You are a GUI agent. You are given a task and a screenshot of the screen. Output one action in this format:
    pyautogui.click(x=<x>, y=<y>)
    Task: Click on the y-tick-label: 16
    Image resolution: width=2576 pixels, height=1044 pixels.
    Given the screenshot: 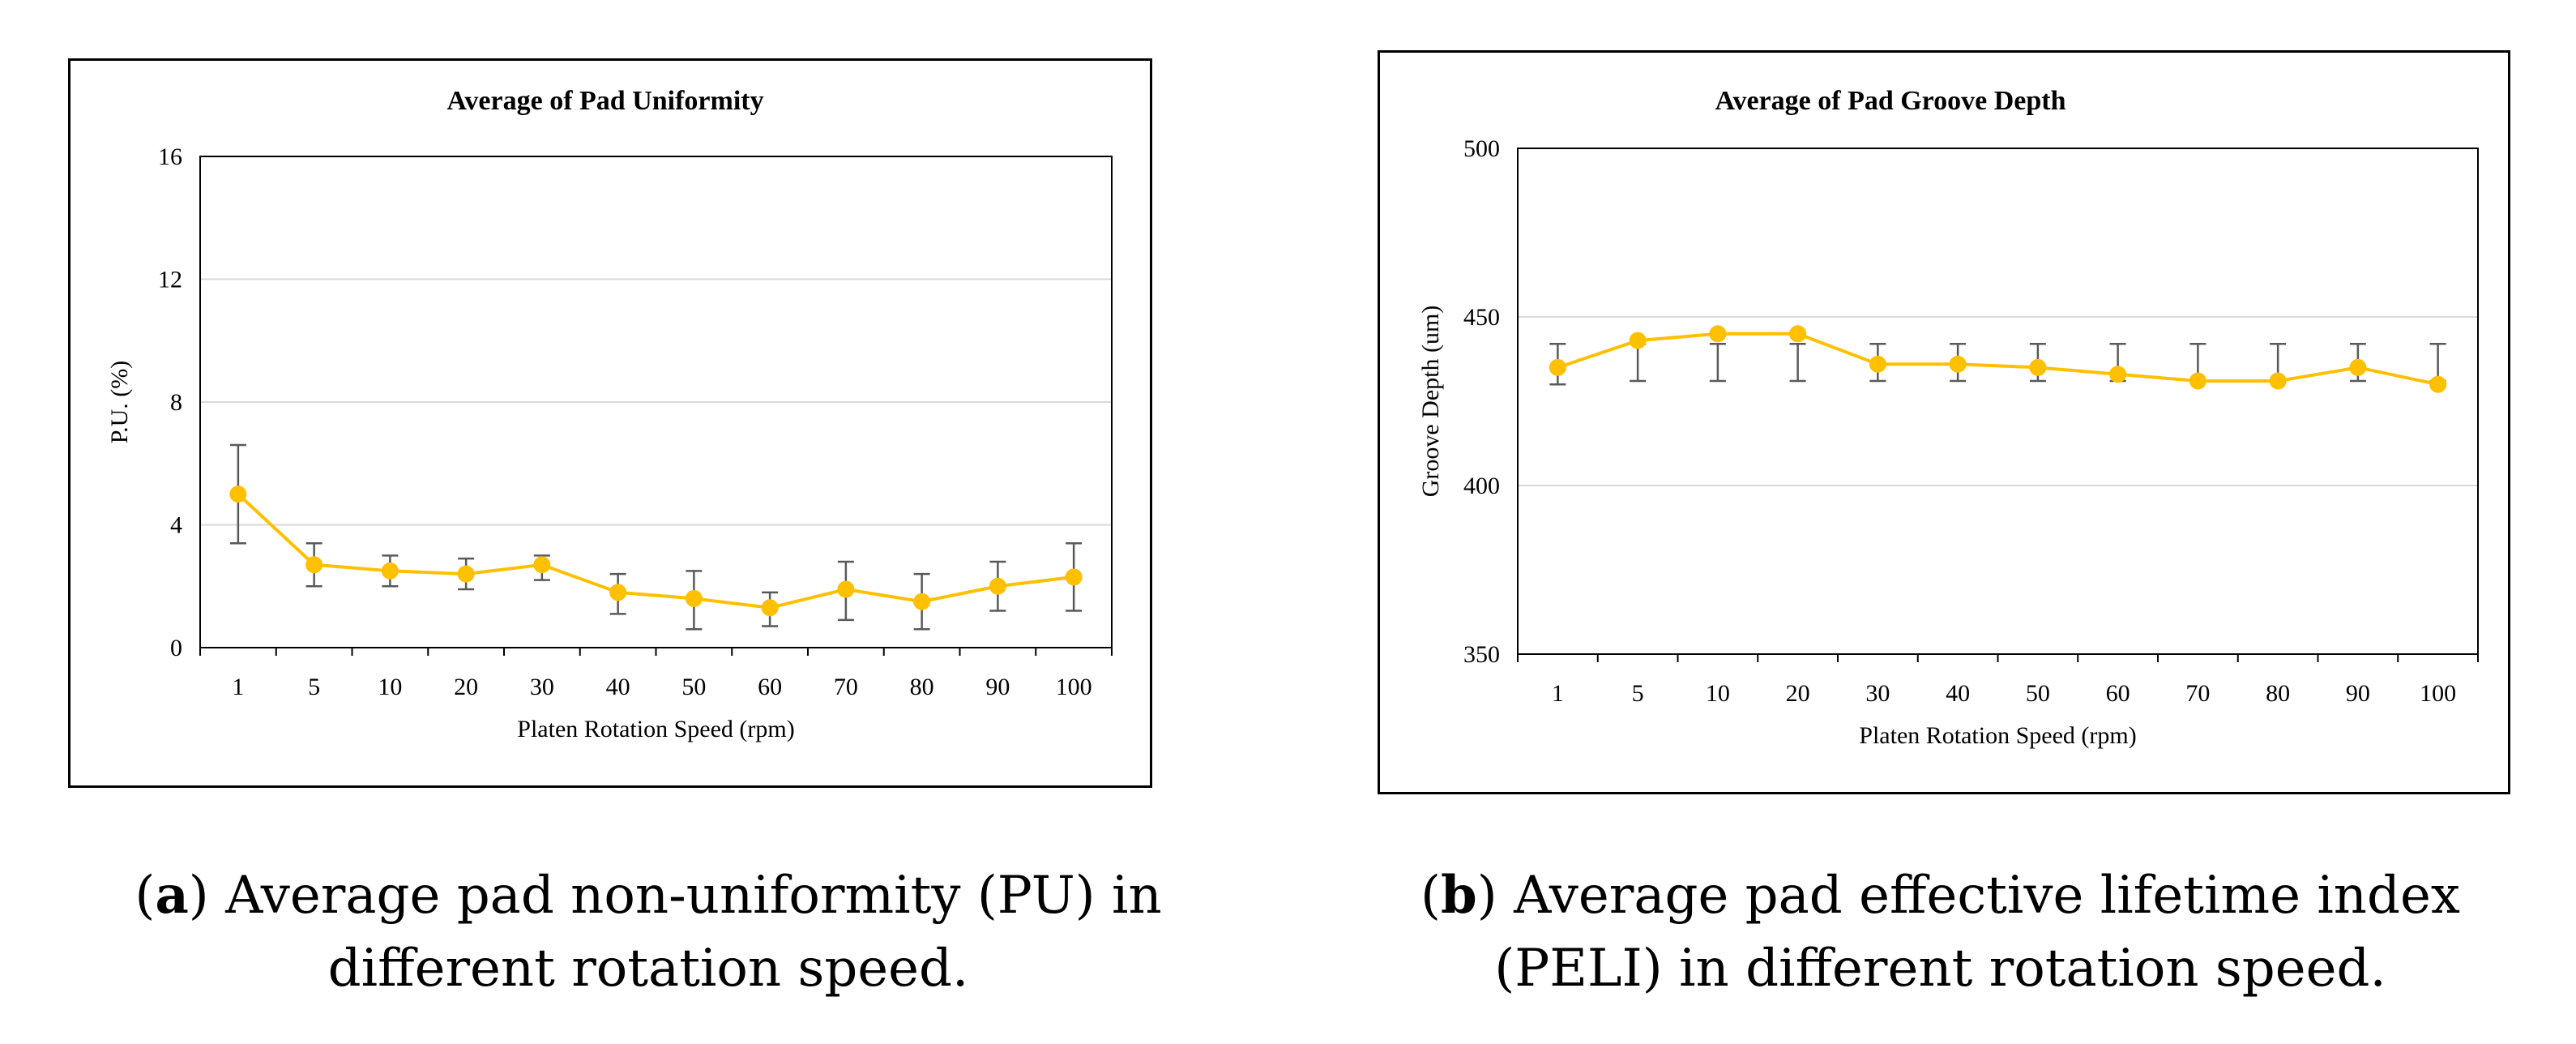 What is the action you would take?
    pyautogui.click(x=170, y=156)
    